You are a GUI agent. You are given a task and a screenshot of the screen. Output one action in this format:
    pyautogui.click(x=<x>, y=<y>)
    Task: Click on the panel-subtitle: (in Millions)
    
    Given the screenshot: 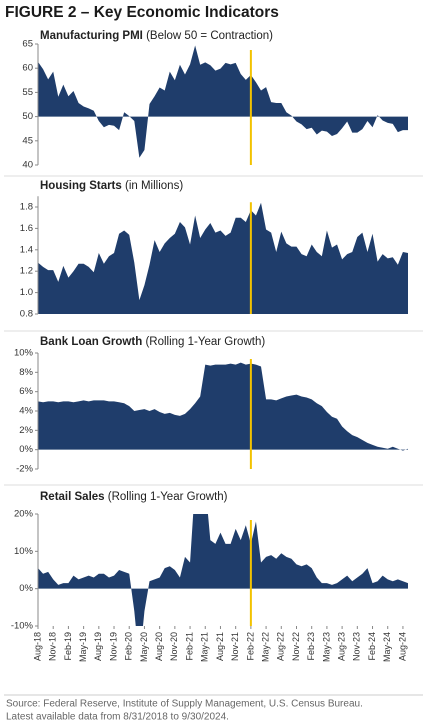 What is the action you would take?
    pyautogui.click(x=154, y=186)
    